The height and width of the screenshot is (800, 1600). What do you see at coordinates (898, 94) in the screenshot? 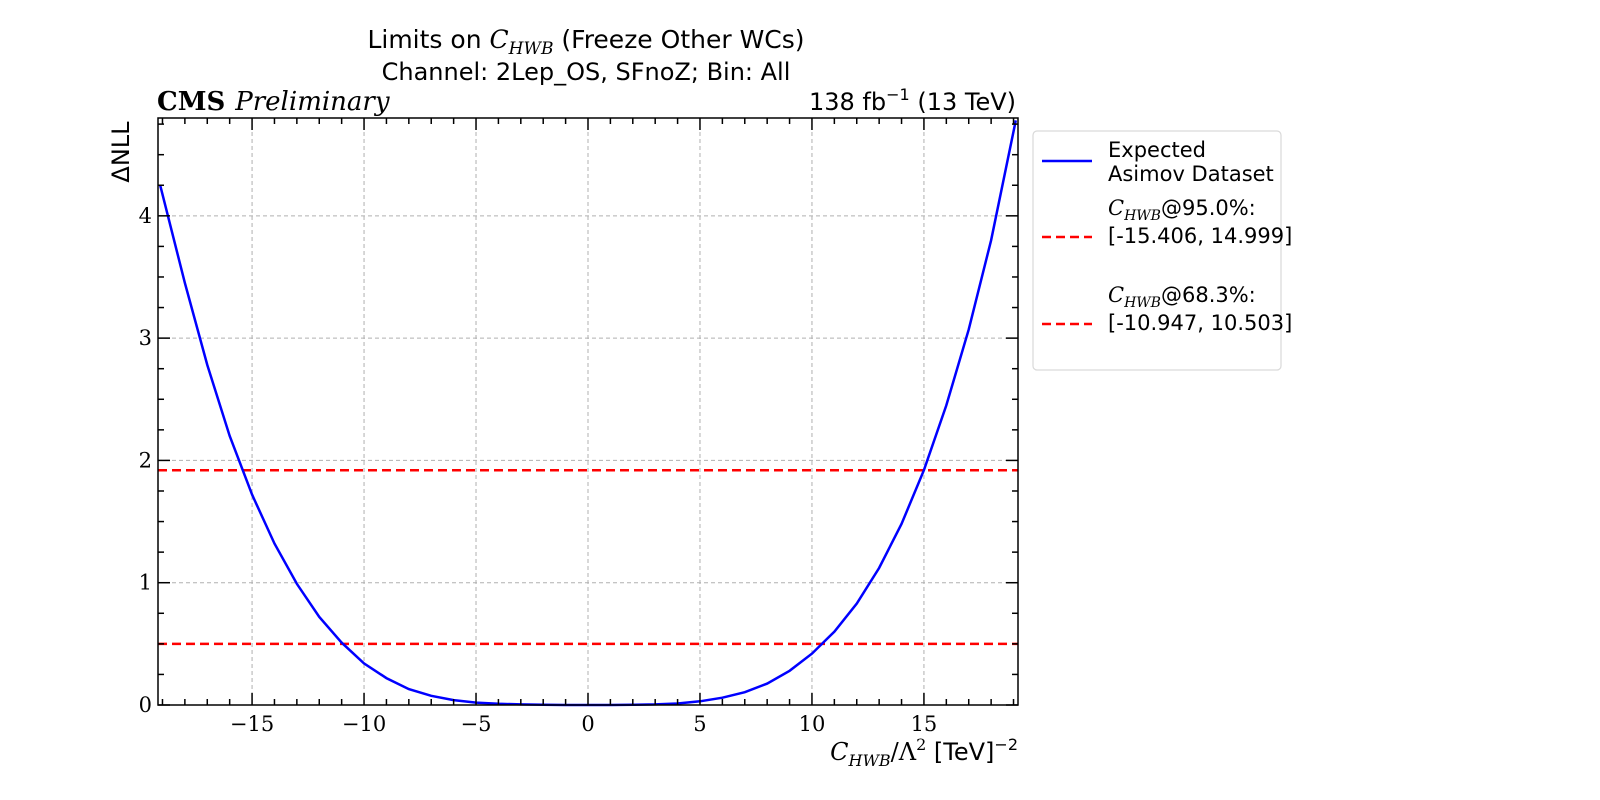
I see `lumi-exponent: −1` at bounding box center [898, 94].